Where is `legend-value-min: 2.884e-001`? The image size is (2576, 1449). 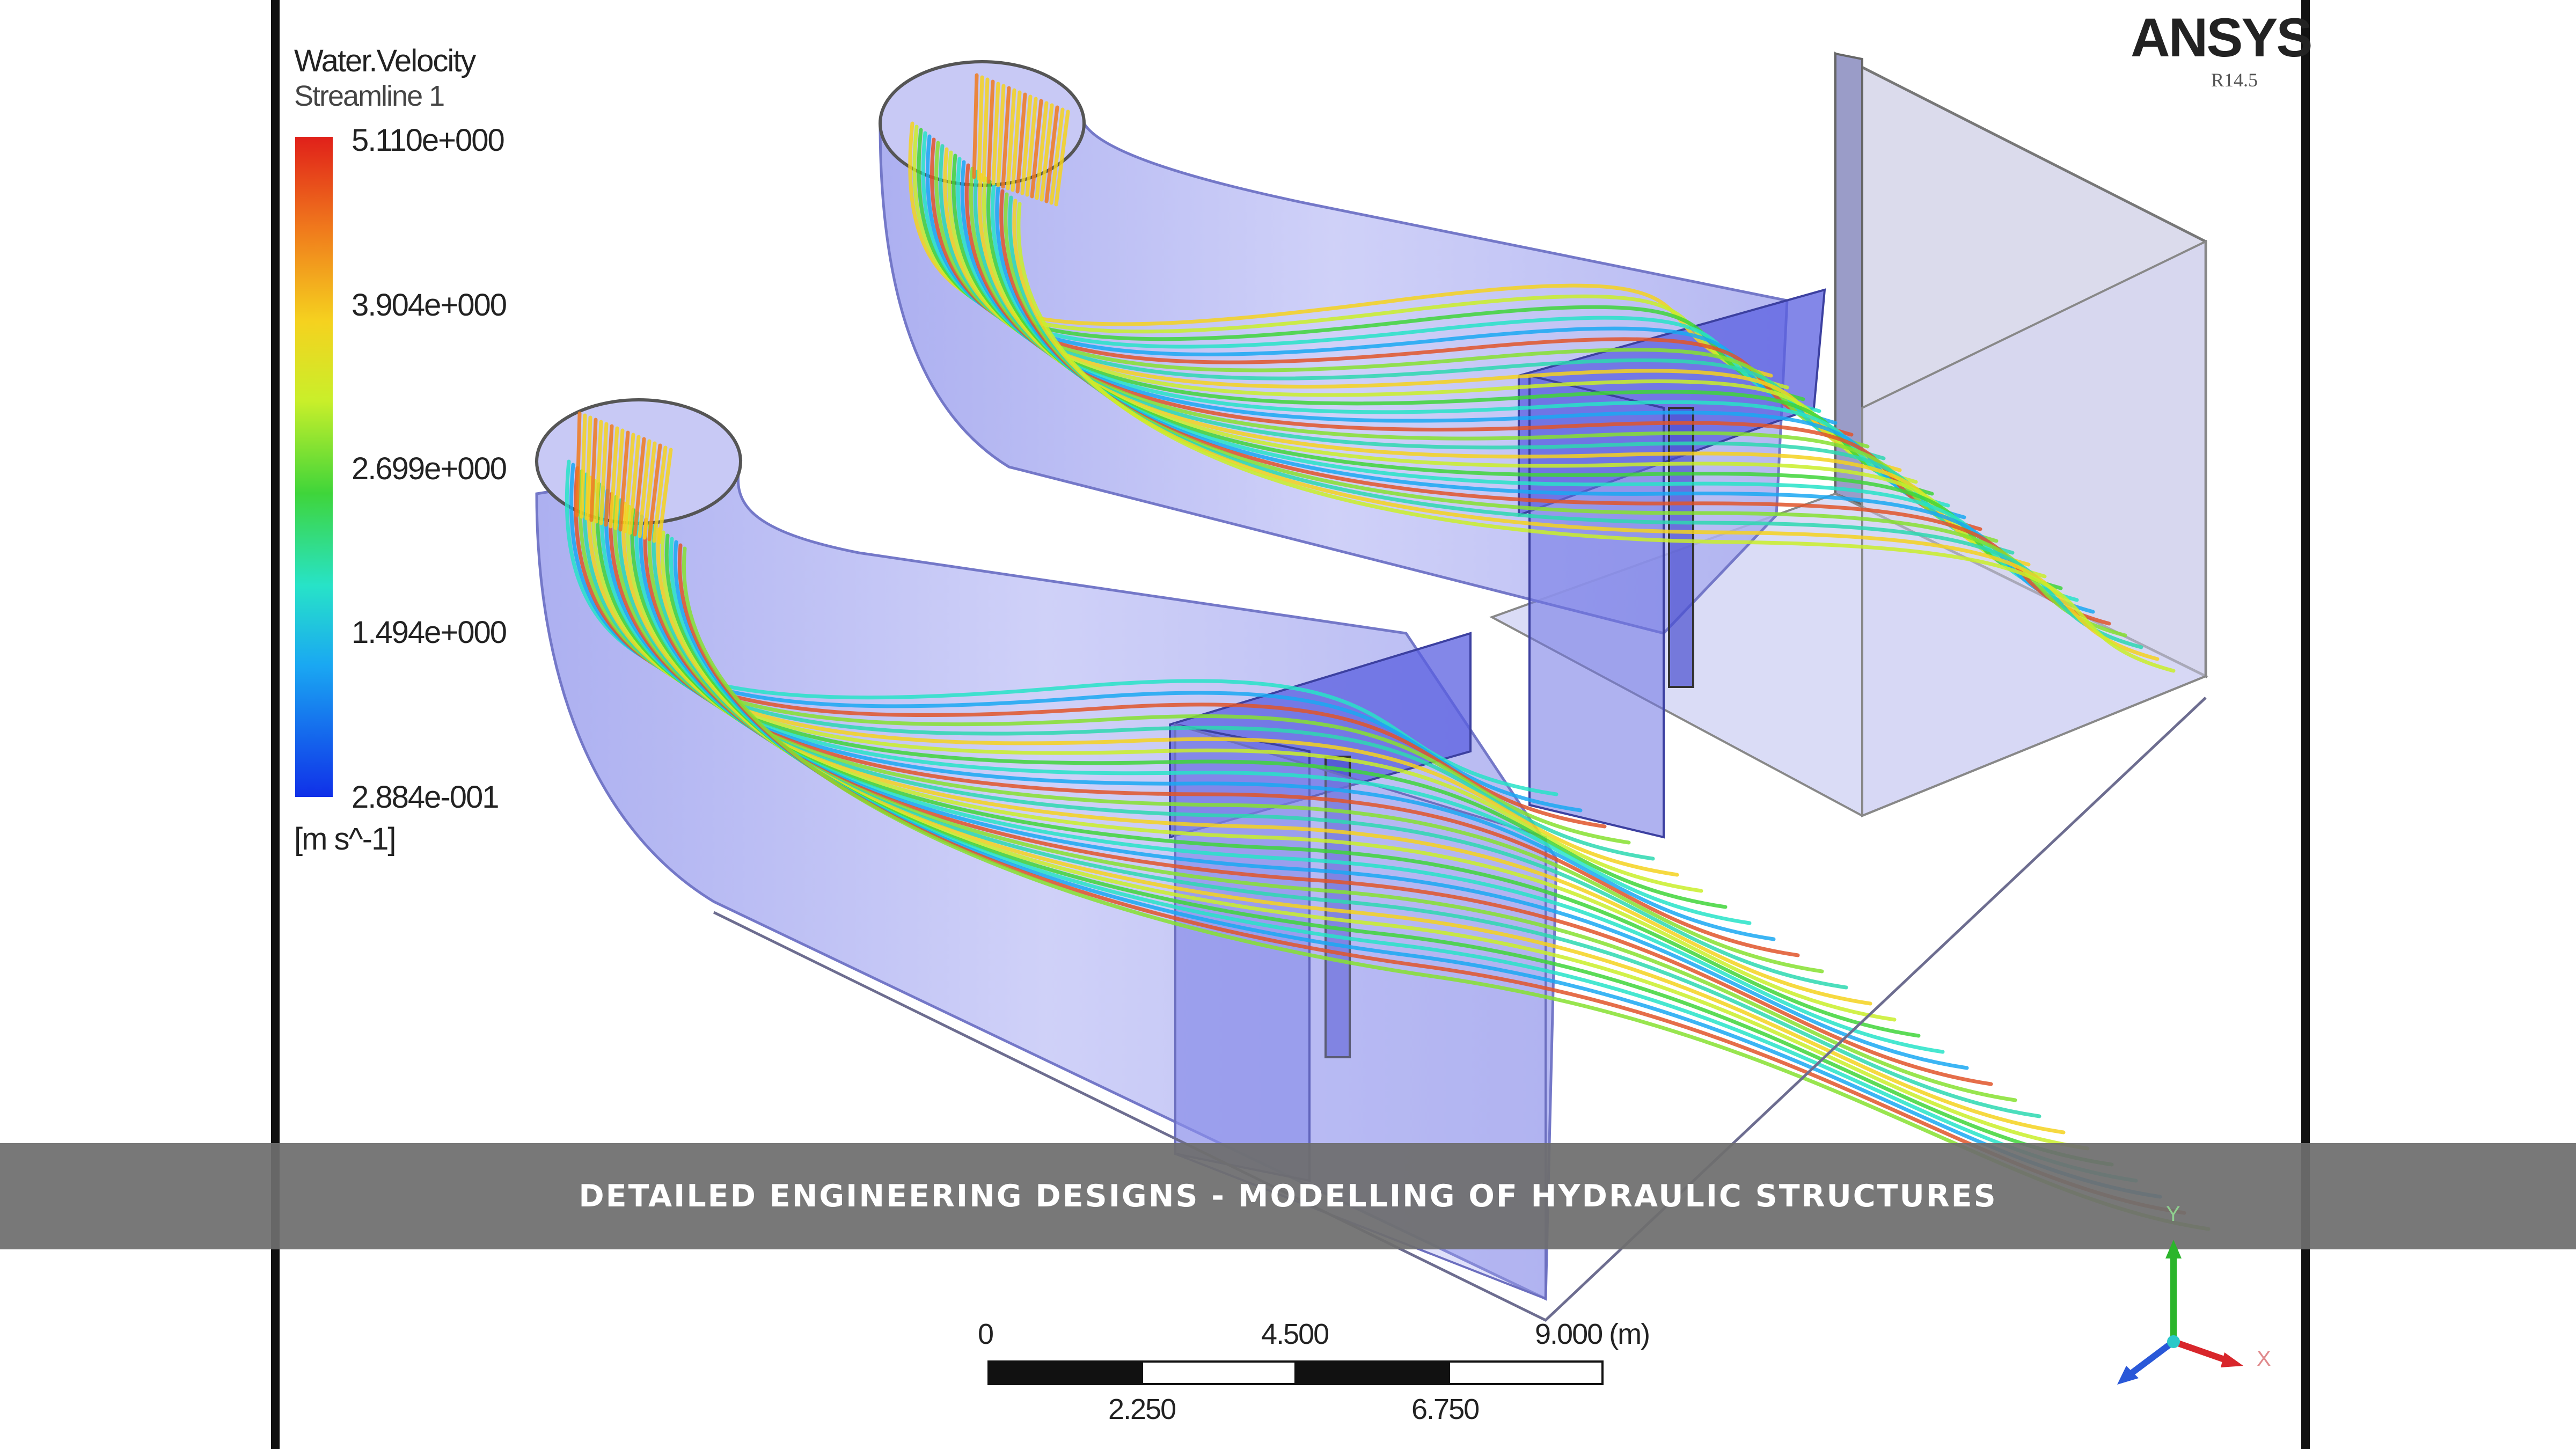
legend-value-min: 2.884e-001 is located at coordinates (425, 797).